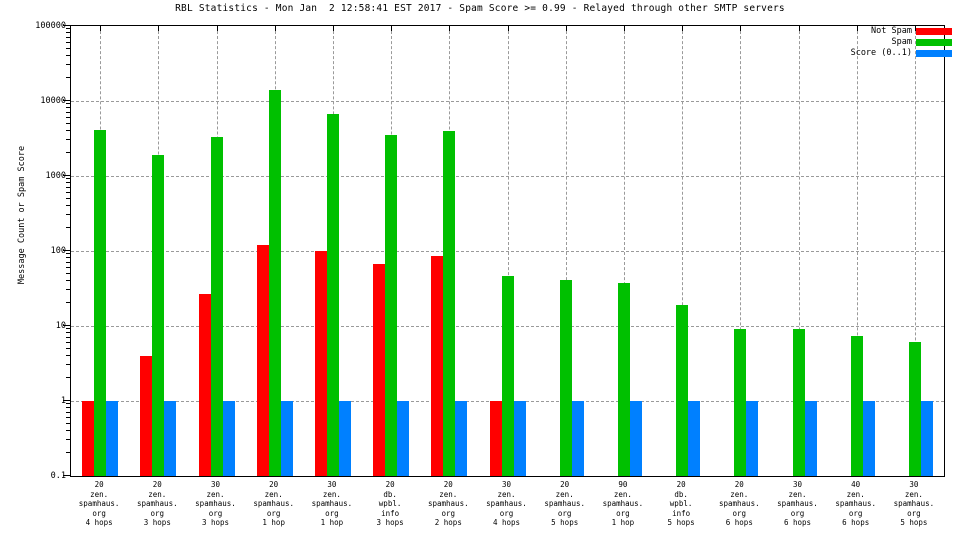 The height and width of the screenshot is (540, 960). I want to click on y-axis-tick-label: 100000, so click(50, 26).